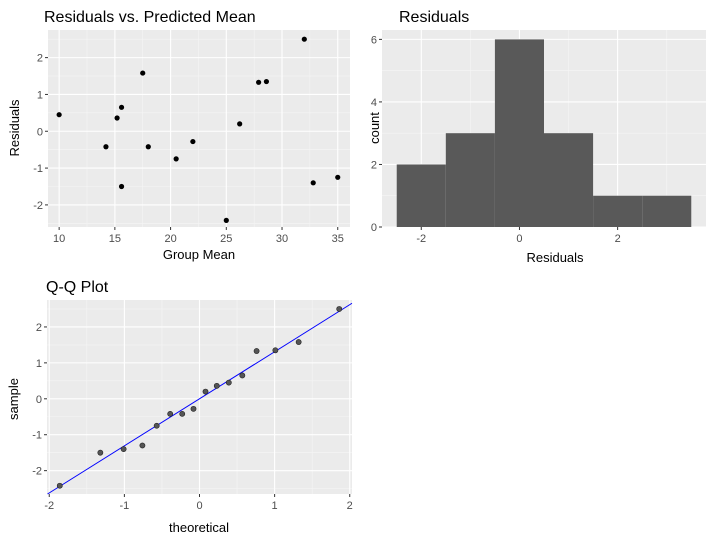 The width and height of the screenshot is (720, 540). I want to click on y-axis-title: count, so click(374, 128).